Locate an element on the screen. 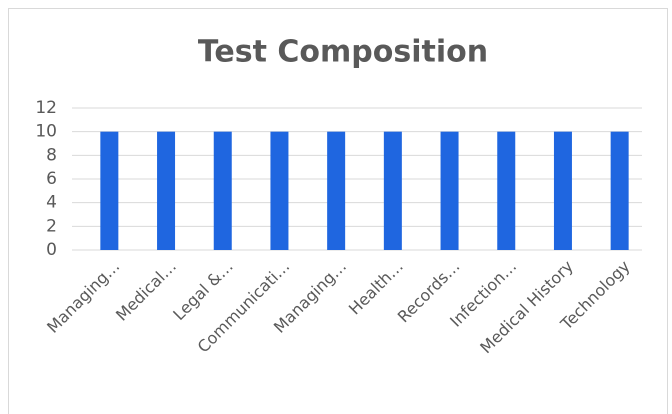 The image size is (672, 414). y-tick-label: 8 is located at coordinates (51, 155).